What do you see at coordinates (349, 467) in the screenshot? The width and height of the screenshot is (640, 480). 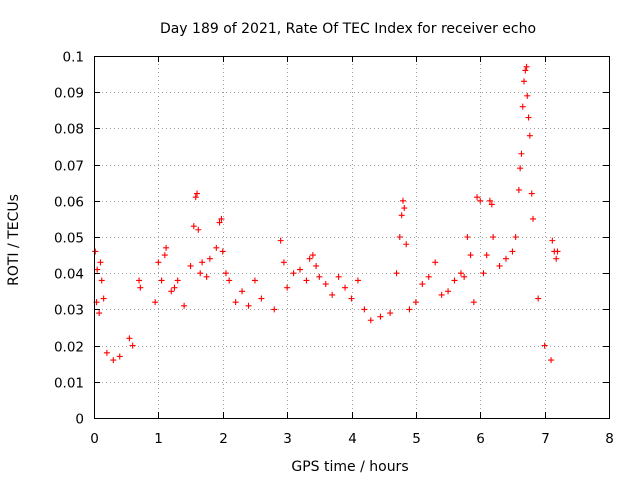 I see `x-axis-label: GPS time / hours` at bounding box center [349, 467].